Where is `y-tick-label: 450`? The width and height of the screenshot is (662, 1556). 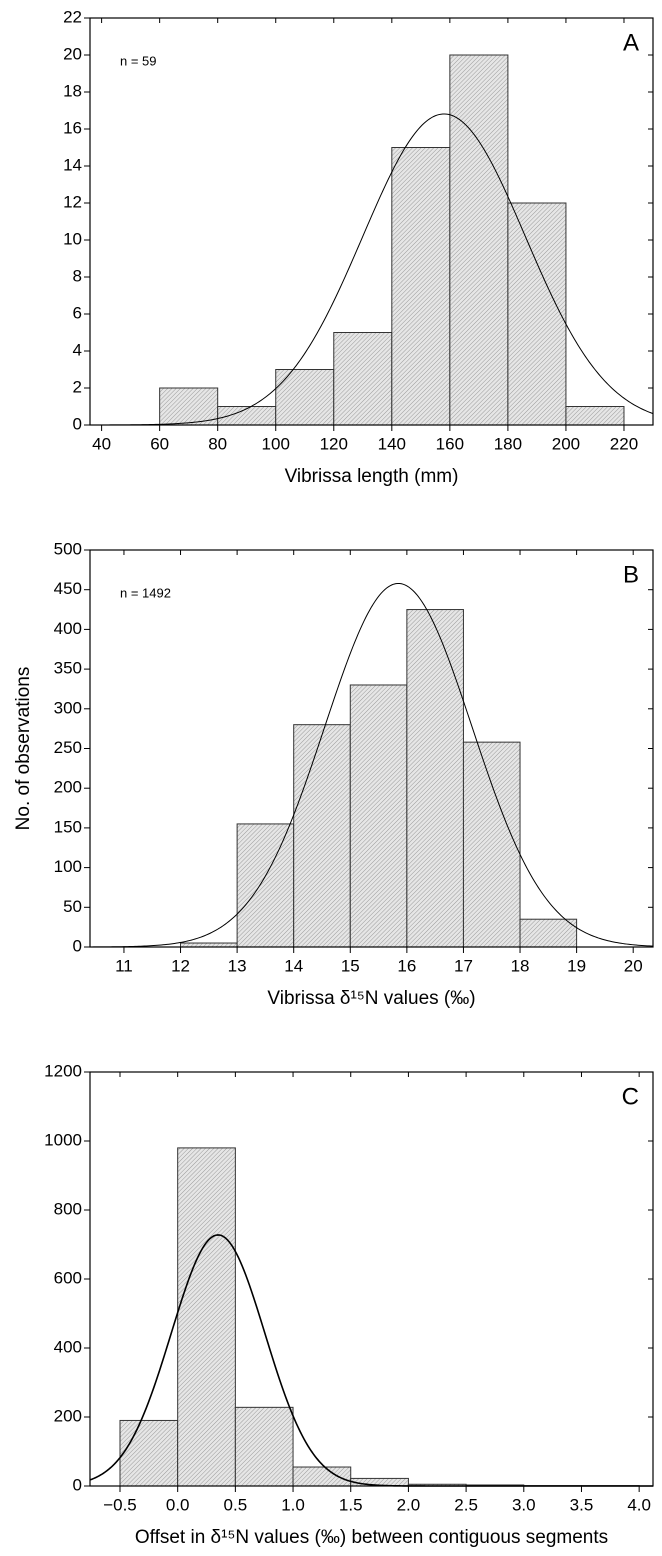 y-tick-label: 450 is located at coordinates (68, 588).